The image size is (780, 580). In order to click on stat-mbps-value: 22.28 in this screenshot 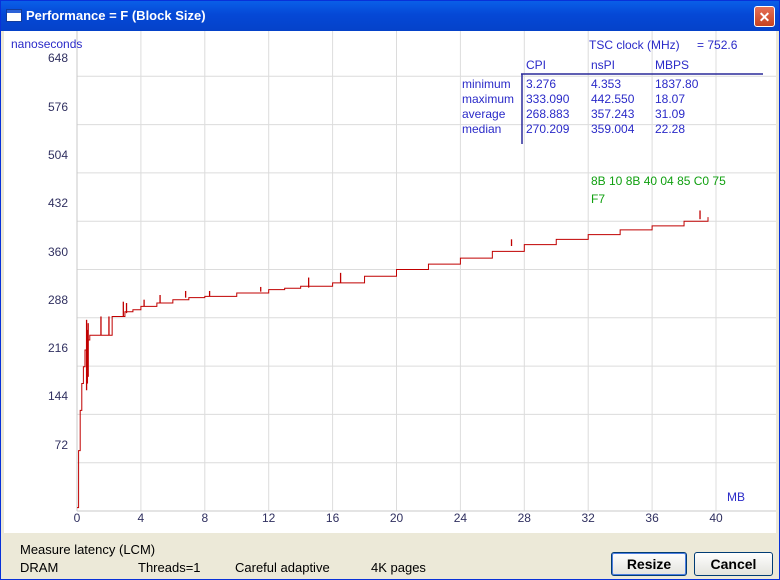, I will do `click(670, 129)`.